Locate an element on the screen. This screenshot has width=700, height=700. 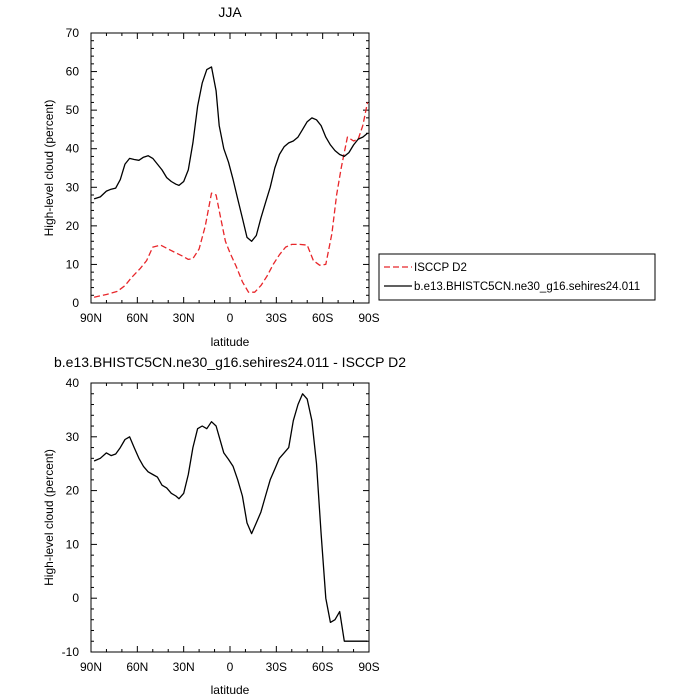
y-tick-label: 70 is located at coordinates (73, 33).